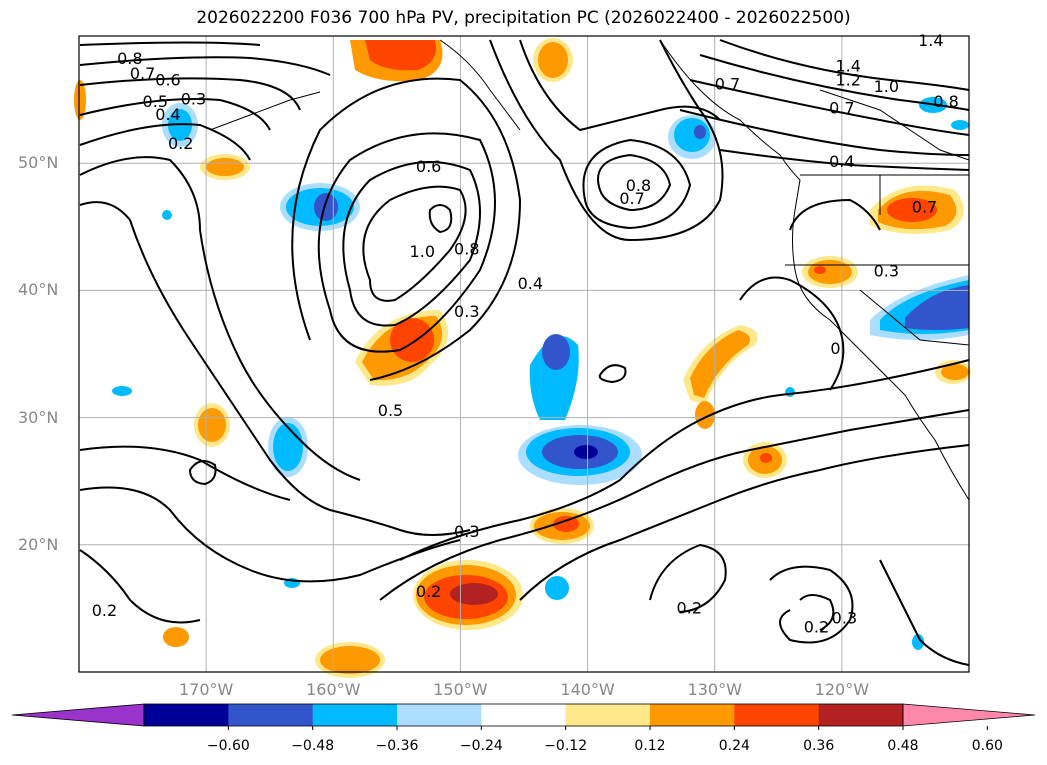 The width and height of the screenshot is (1047, 765). Describe the element at coordinates (903, 746) in the screenshot. I see `colorbar-label: 0.48` at that location.